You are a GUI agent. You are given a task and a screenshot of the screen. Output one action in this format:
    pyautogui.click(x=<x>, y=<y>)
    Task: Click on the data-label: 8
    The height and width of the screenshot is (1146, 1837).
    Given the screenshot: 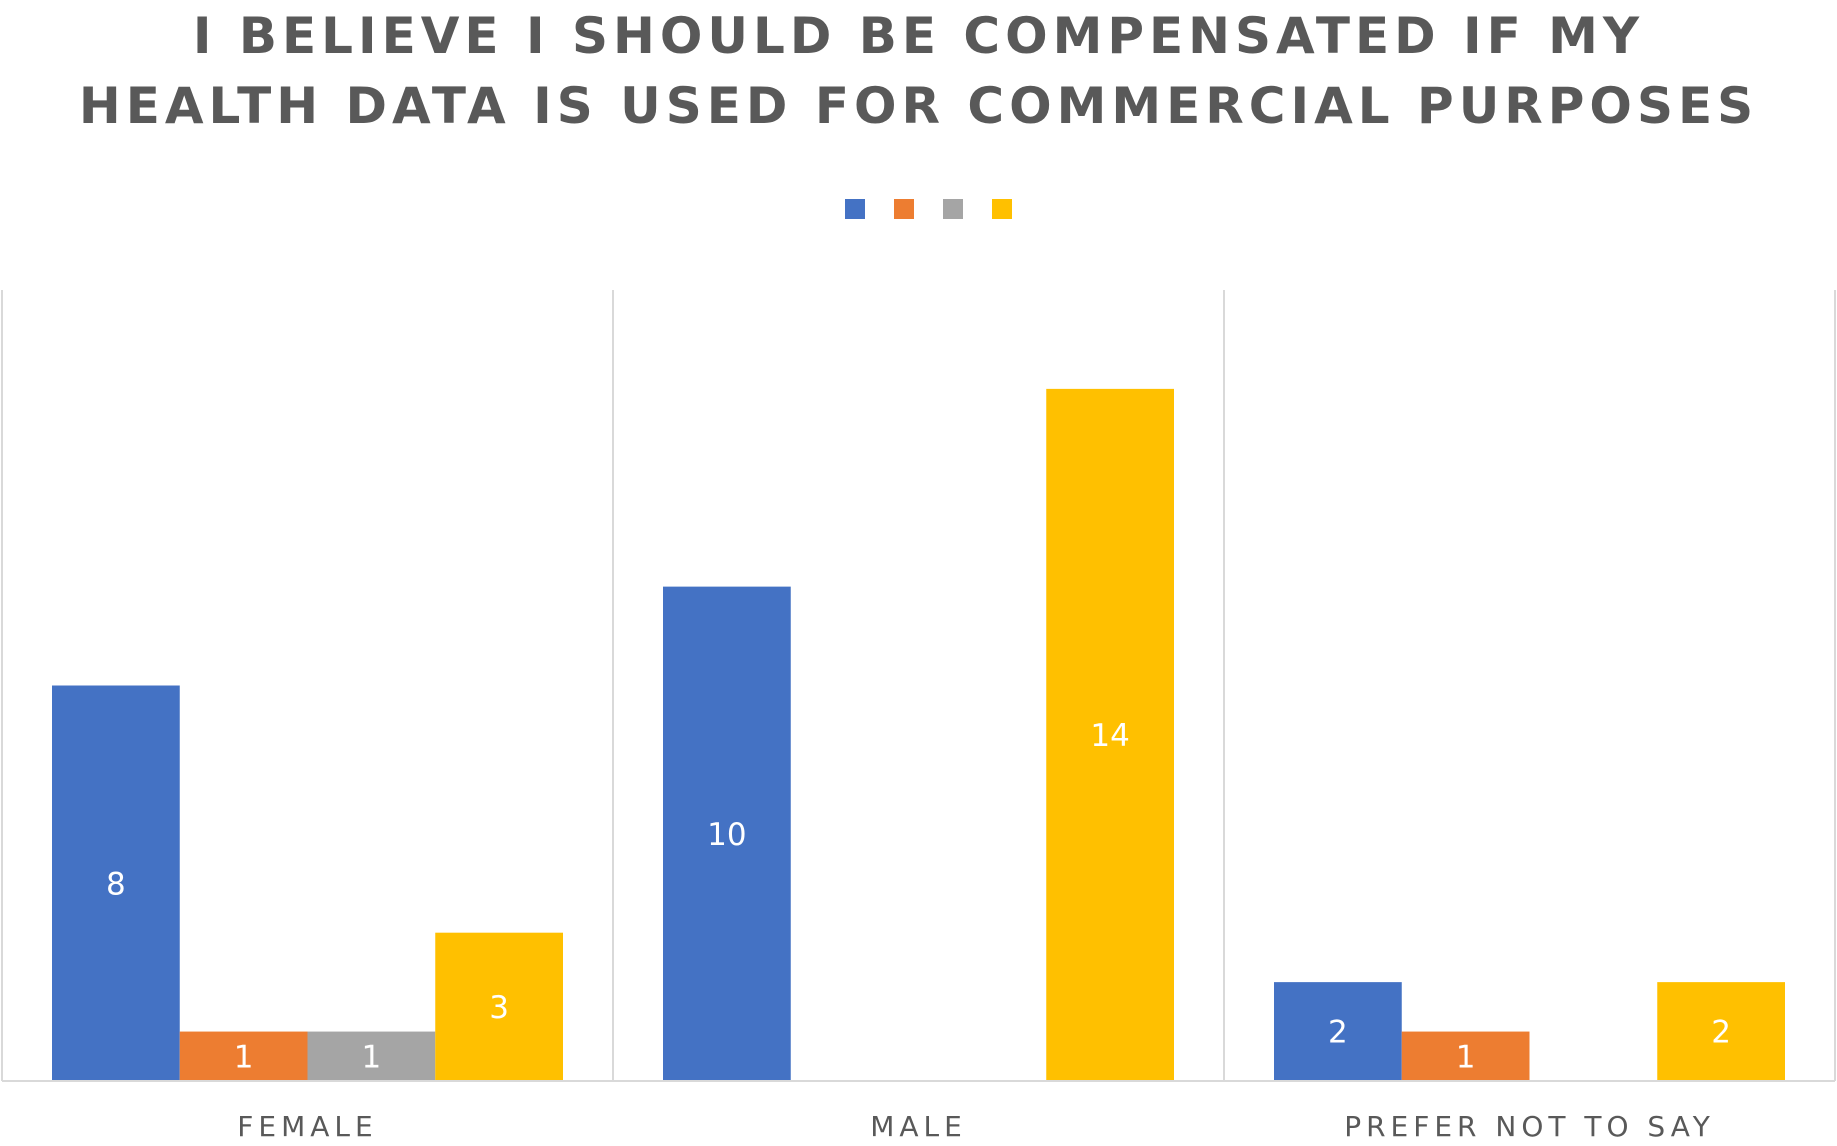 What is the action you would take?
    pyautogui.click(x=116, y=884)
    